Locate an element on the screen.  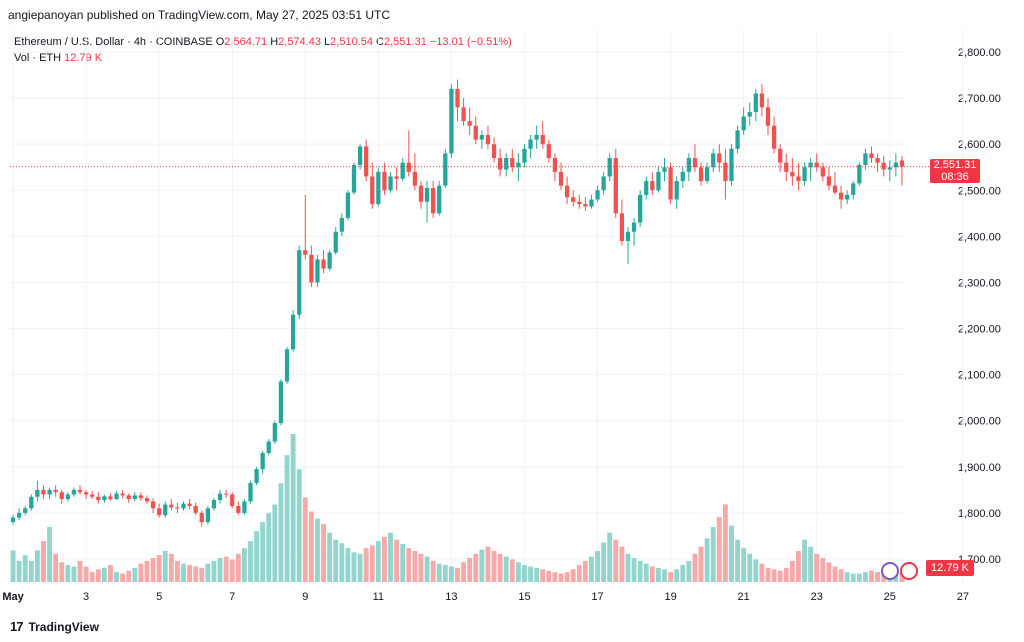
y-tick-label: 2,300.00 is located at coordinates (979, 283).